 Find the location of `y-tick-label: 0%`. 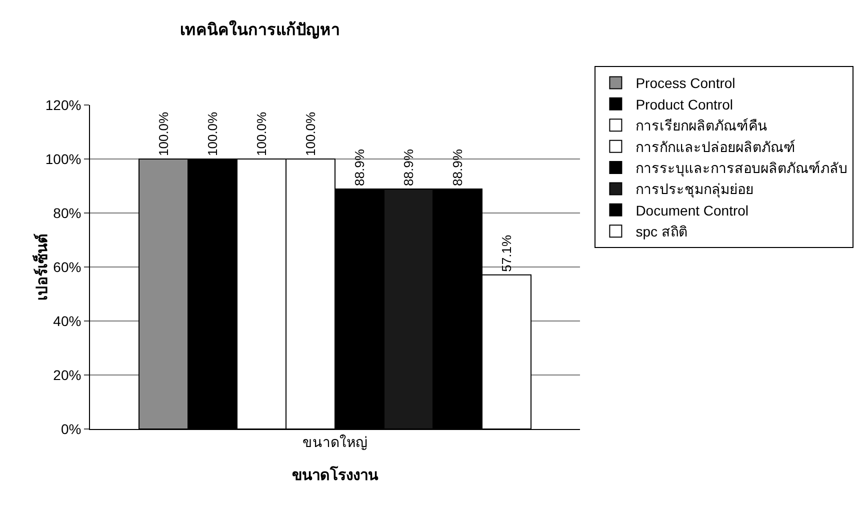

y-tick-label: 0% is located at coordinates (71, 428).